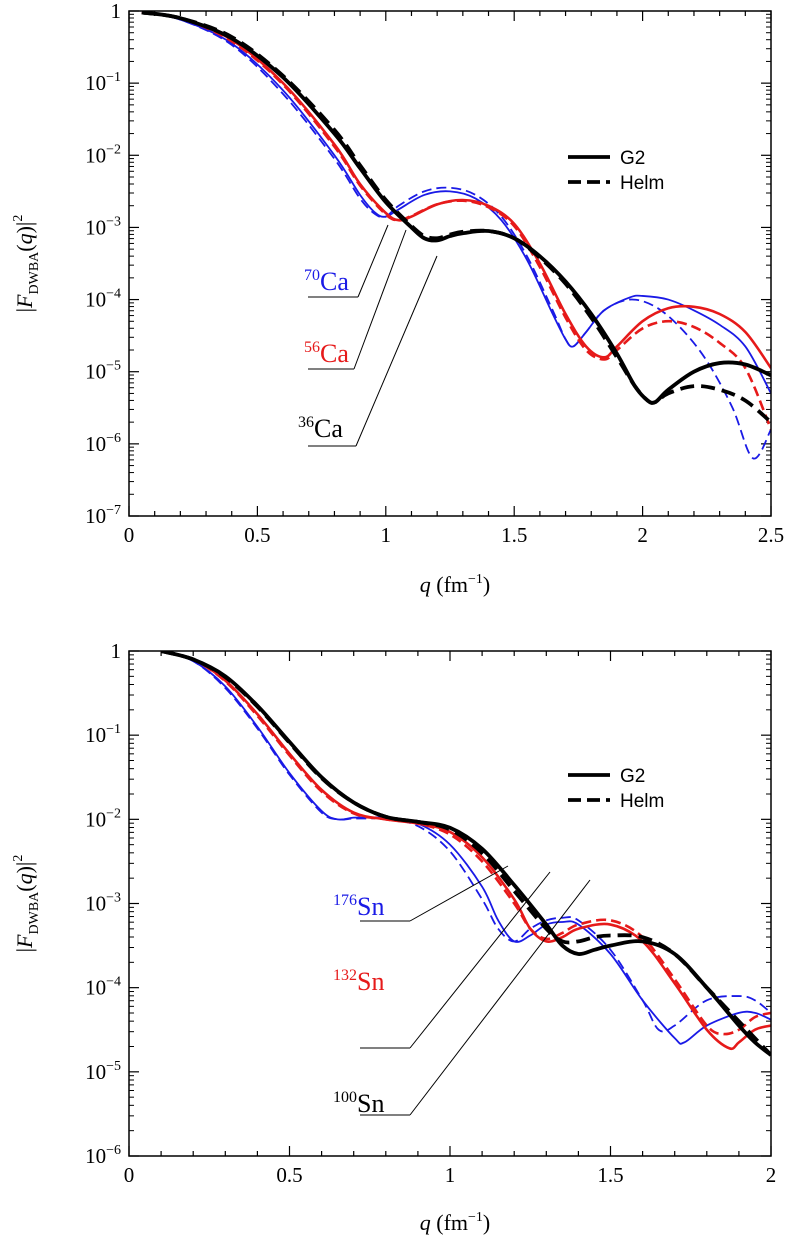 This screenshot has width=789, height=1241. Describe the element at coordinates (771, 535) in the screenshot. I see `x-tick-label: 2.5` at that location.